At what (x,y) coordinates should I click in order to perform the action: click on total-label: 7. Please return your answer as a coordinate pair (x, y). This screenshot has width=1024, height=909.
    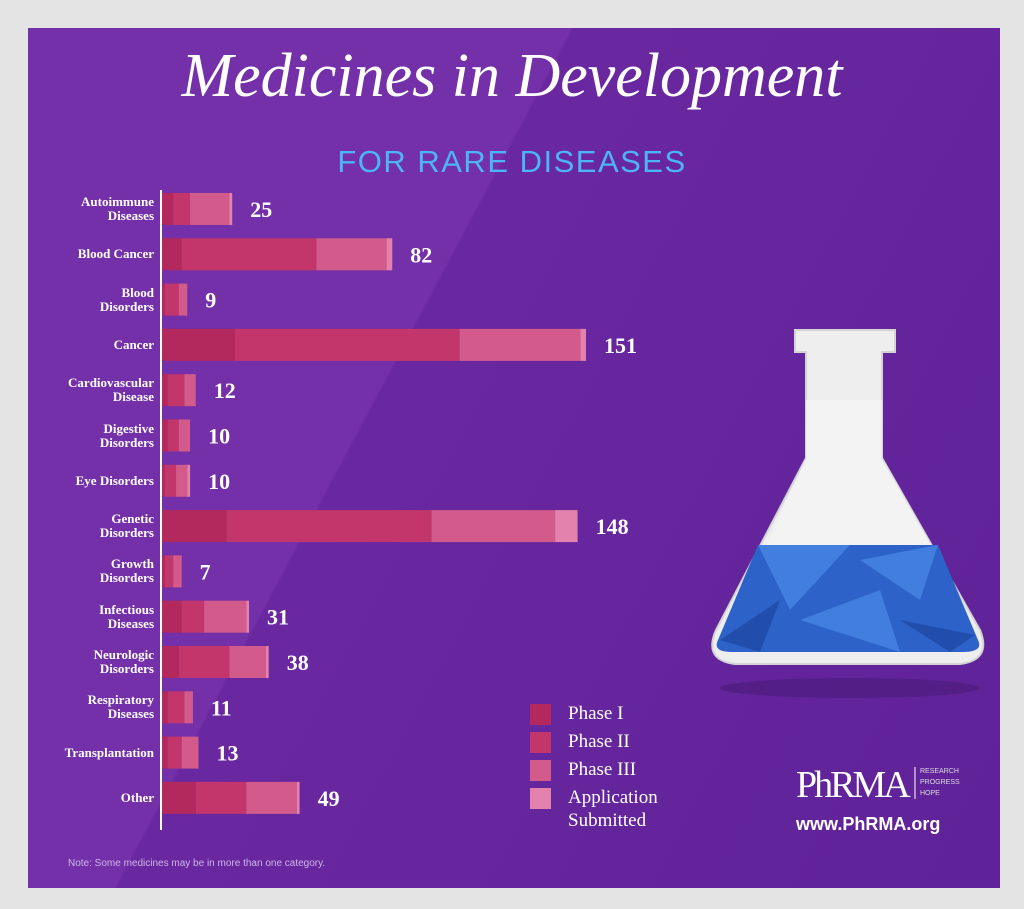
    Looking at the image, I should click on (205, 571).